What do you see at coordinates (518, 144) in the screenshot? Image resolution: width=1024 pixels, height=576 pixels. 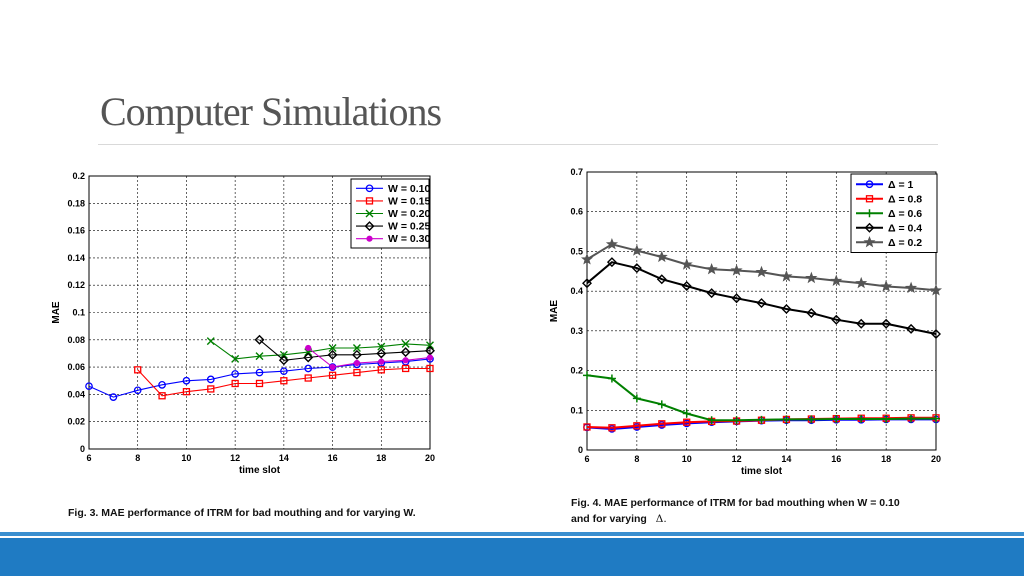 I see `title-divider` at bounding box center [518, 144].